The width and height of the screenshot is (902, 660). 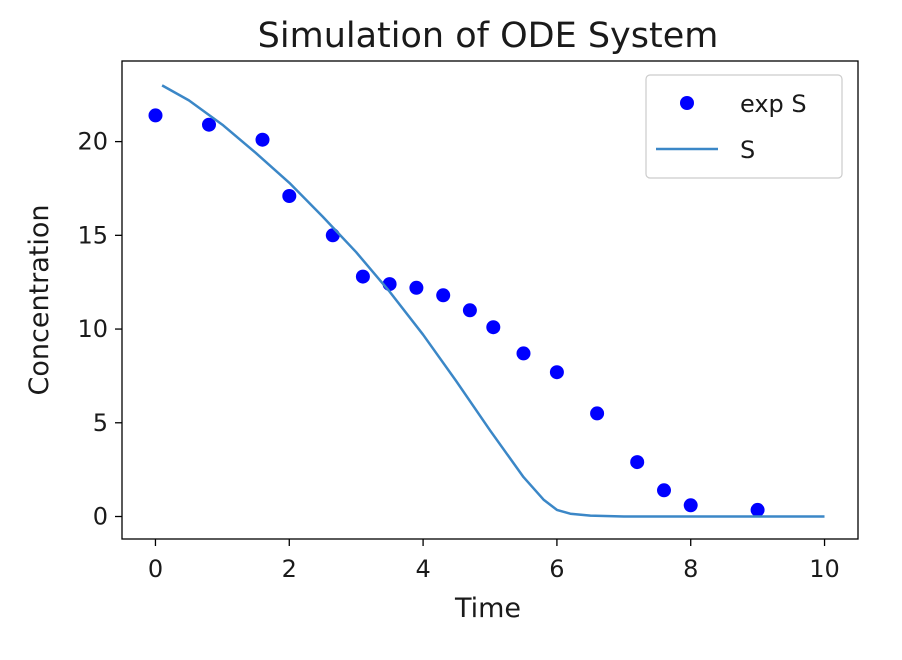 I want to click on chart-title: Simulation of ODE System, so click(x=488, y=36).